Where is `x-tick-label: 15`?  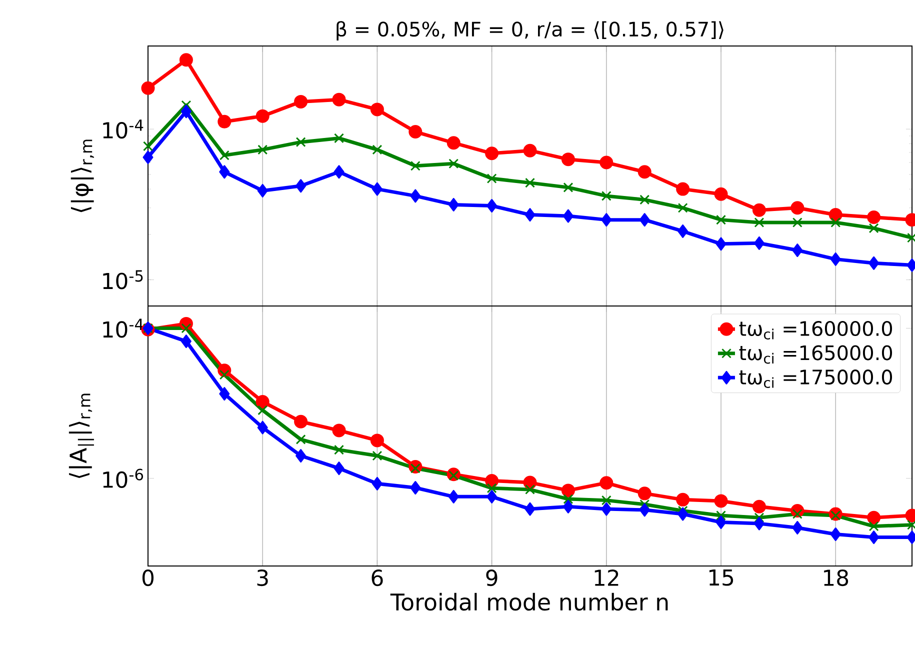 x-tick-label: 15 is located at coordinates (721, 578).